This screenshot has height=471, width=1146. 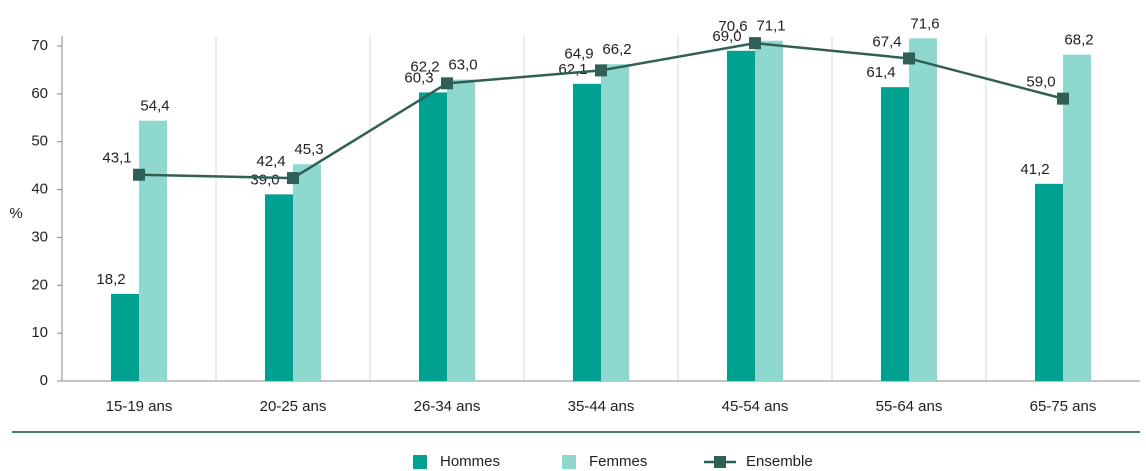 I want to click on value-label: 63,0, so click(x=462, y=64).